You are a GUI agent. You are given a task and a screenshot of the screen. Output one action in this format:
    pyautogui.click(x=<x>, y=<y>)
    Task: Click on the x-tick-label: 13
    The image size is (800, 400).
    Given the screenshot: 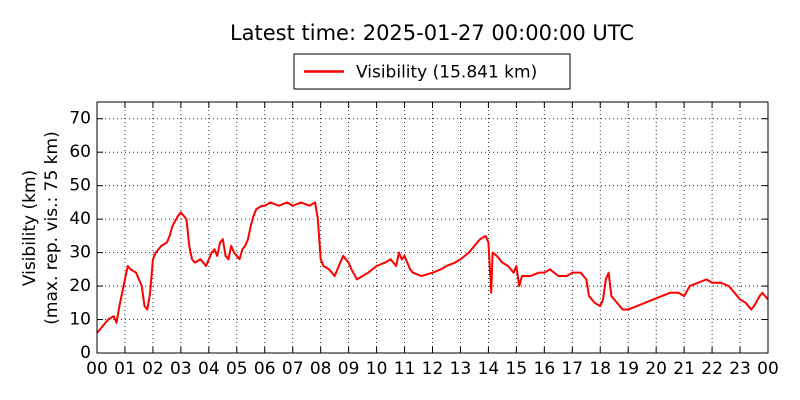 What is the action you would take?
    pyautogui.click(x=461, y=369)
    